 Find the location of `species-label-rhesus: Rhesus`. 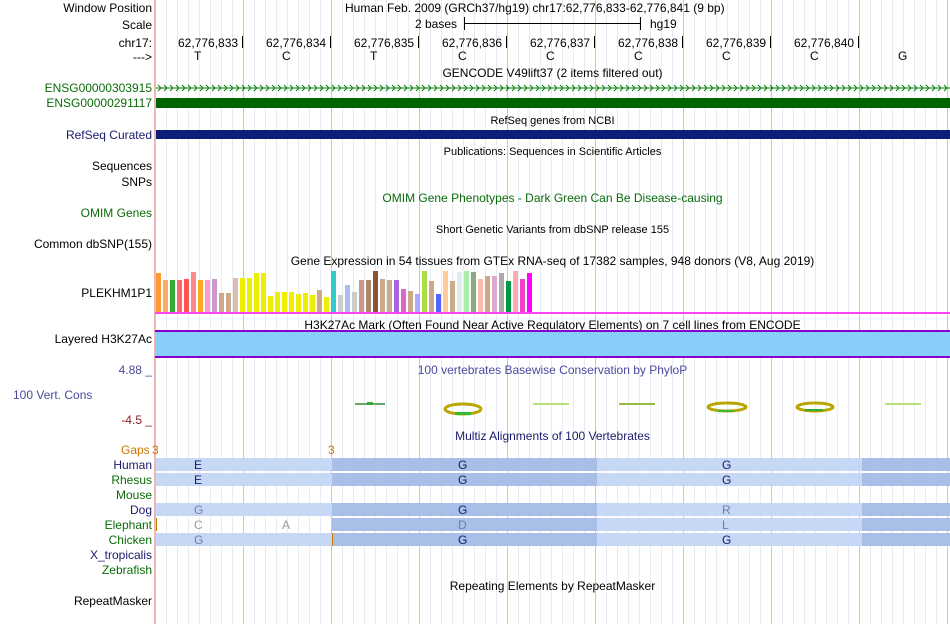

species-label-rhesus: Rhesus is located at coordinates (131, 480).